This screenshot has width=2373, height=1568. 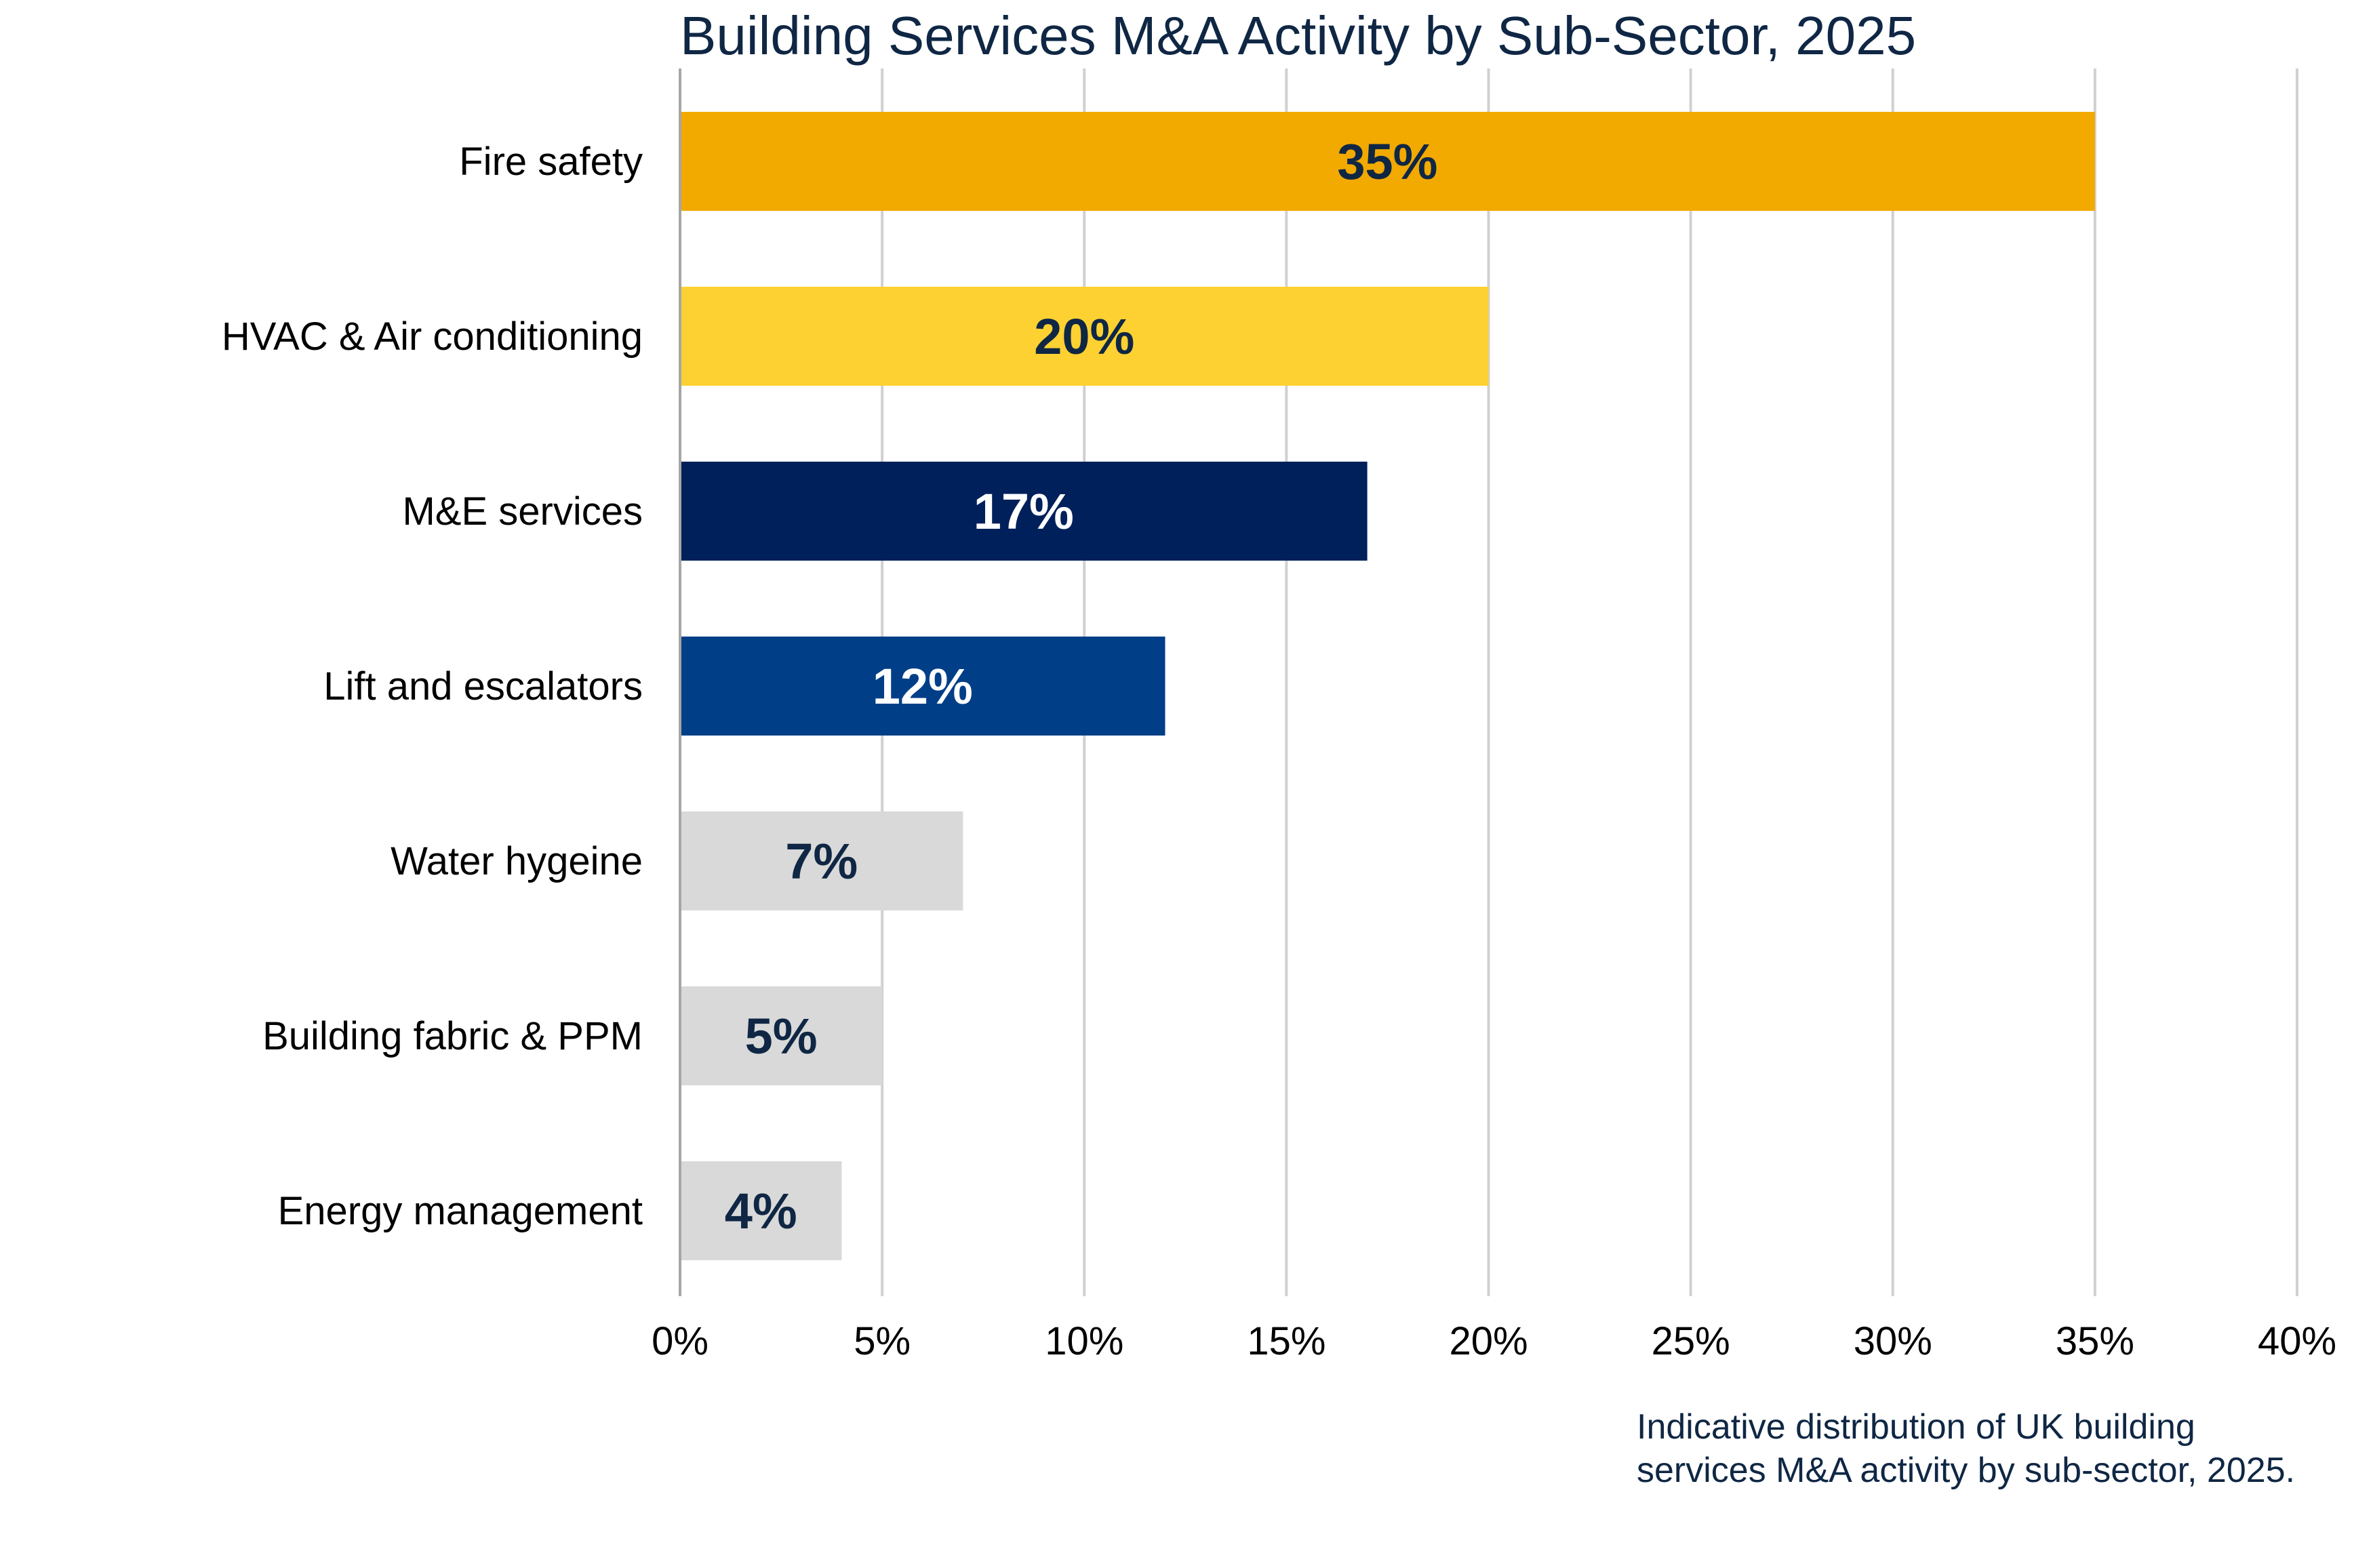 I want to click on category-label: HVAC & Air conditioning, so click(x=433, y=337).